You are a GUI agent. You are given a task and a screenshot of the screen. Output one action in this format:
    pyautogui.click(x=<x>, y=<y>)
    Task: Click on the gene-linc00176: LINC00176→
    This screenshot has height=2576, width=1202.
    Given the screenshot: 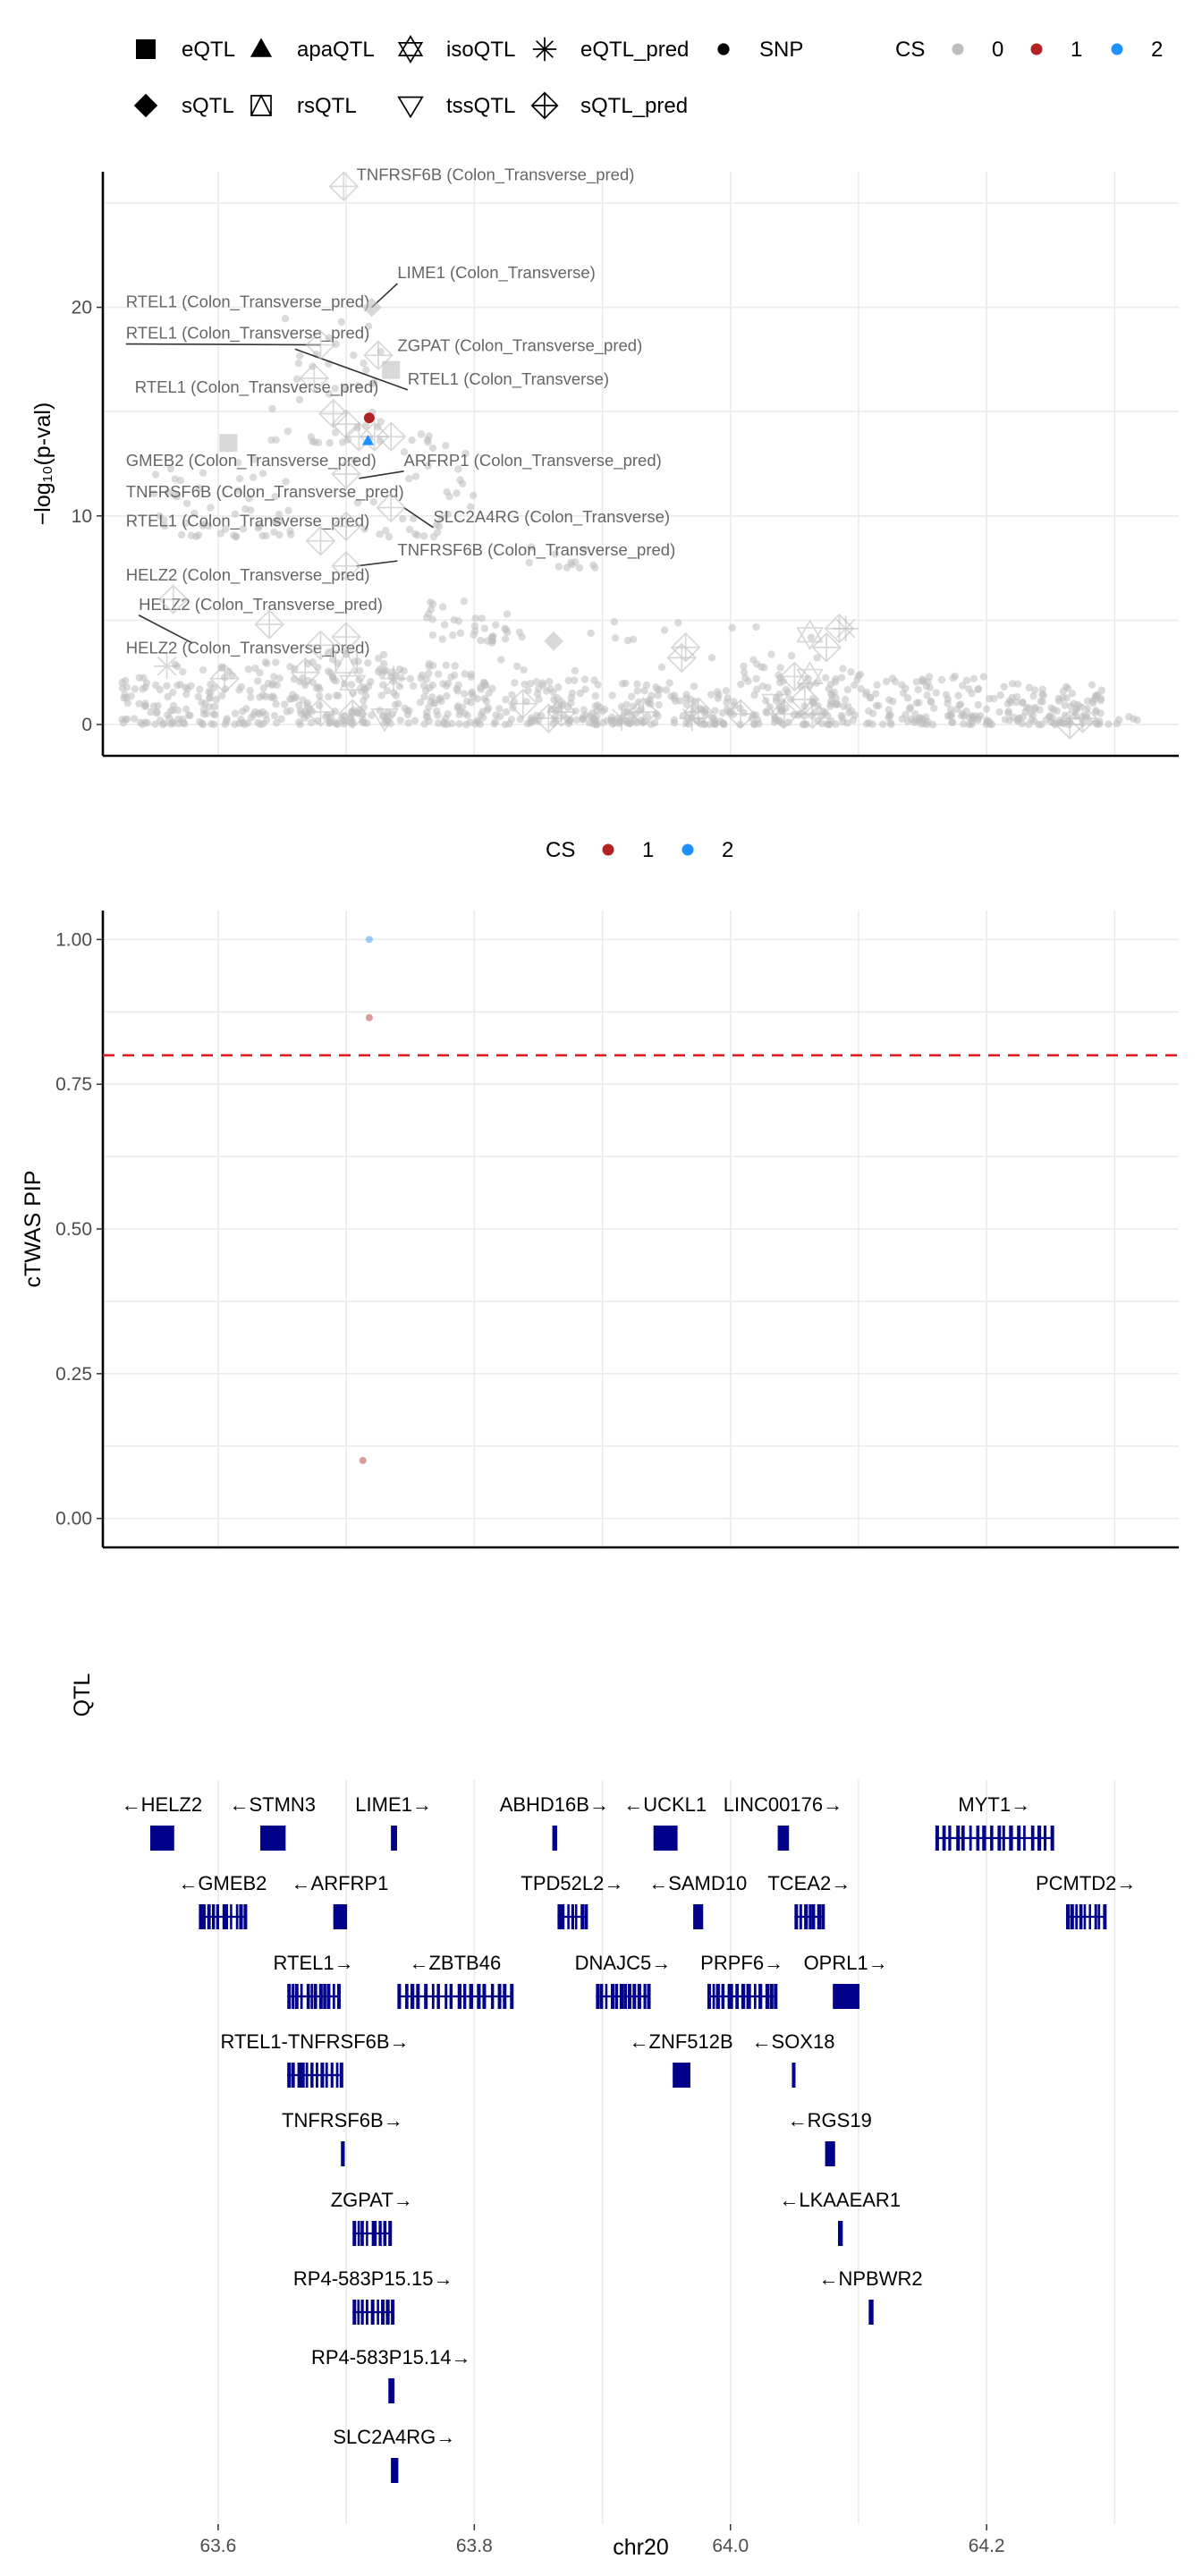 What is the action you would take?
    pyautogui.click(x=783, y=1822)
    